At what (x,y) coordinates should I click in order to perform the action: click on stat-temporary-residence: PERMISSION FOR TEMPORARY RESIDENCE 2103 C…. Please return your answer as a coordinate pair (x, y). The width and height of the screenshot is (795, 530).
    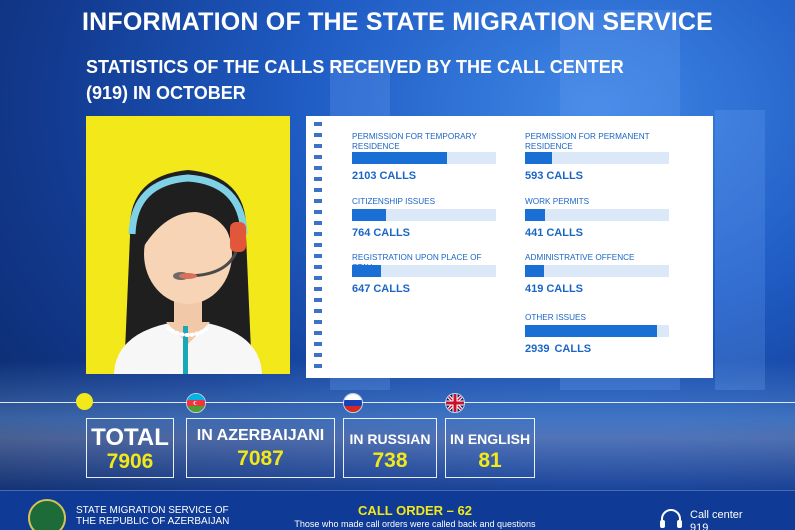
    Looking at the image, I should click on (426, 157).